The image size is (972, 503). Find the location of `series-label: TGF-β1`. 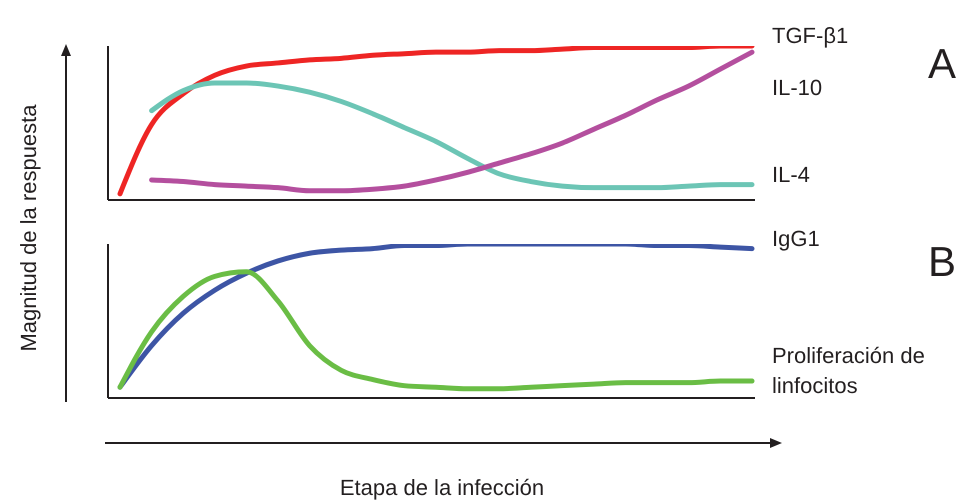

series-label: TGF-β1 is located at coordinates (810, 35).